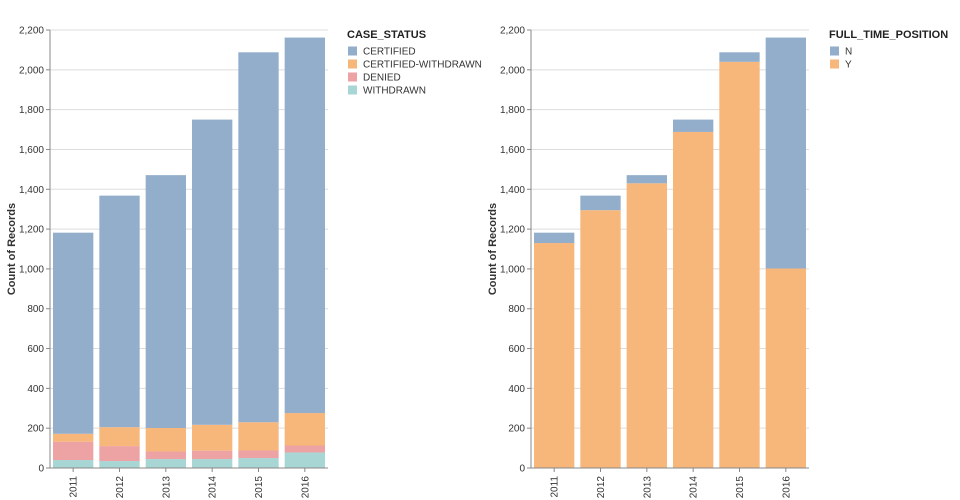  I want to click on bar-certified-2011, so click(73, 333).